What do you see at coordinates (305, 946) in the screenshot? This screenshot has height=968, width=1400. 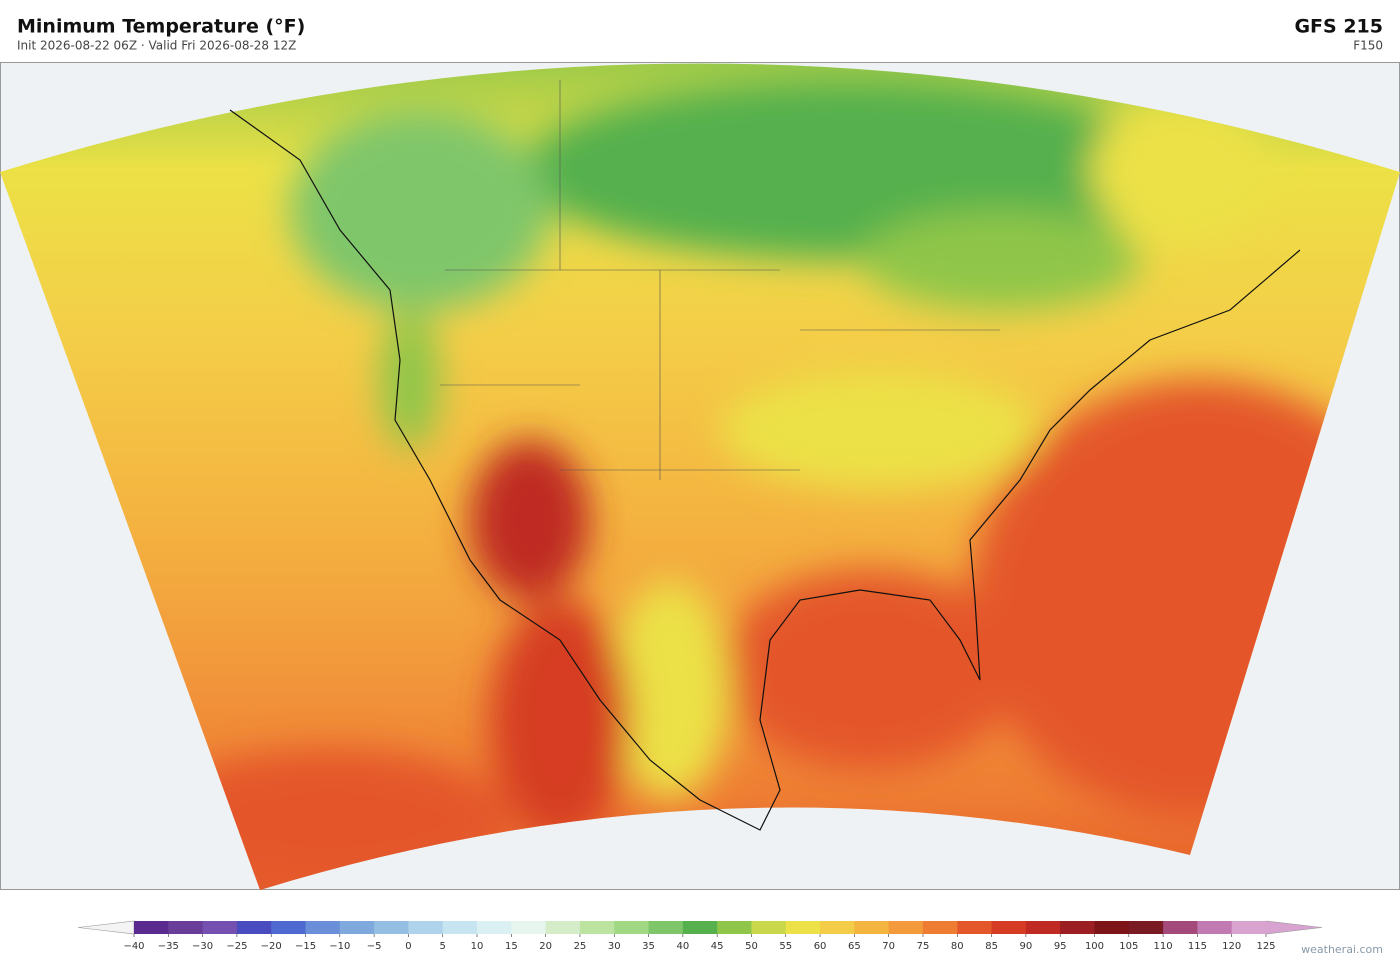 I see `colorbar-tick-label: −15` at bounding box center [305, 946].